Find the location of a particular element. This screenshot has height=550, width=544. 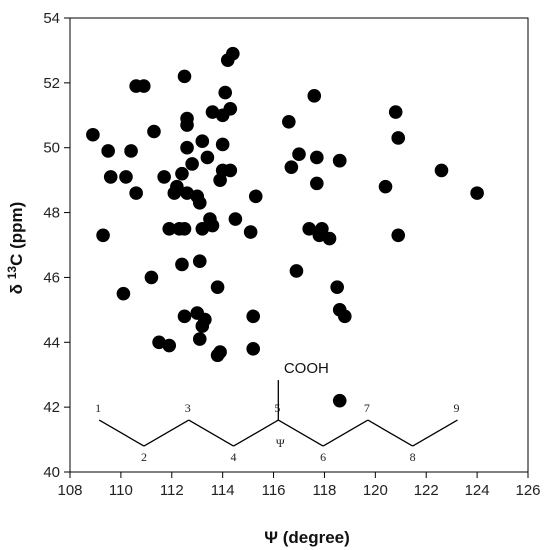

x-tick-label: 116 is located at coordinates (274, 490).